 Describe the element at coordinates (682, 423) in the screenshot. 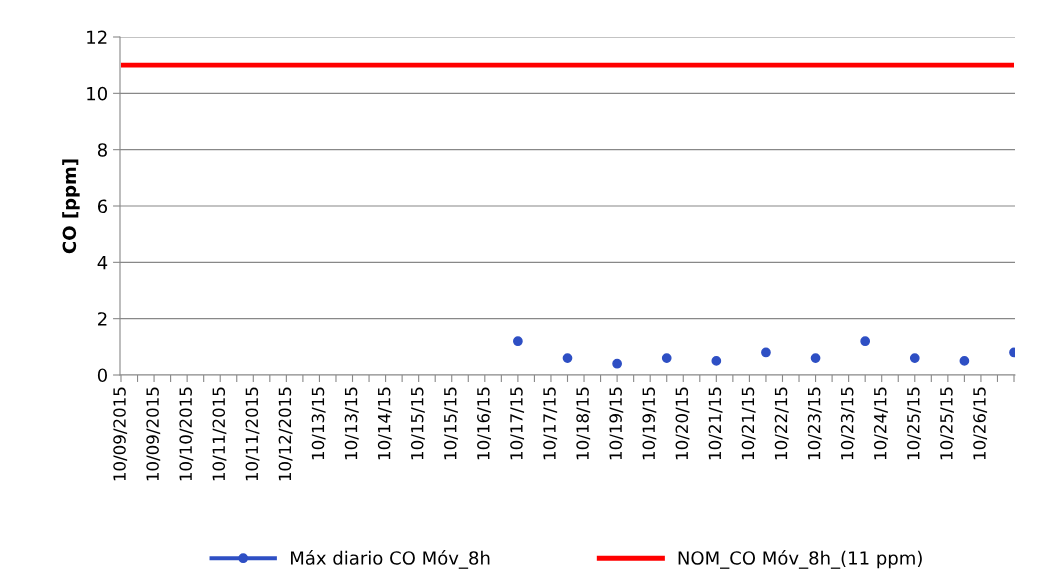

I see `x-tick-label: 10/20/15` at that location.